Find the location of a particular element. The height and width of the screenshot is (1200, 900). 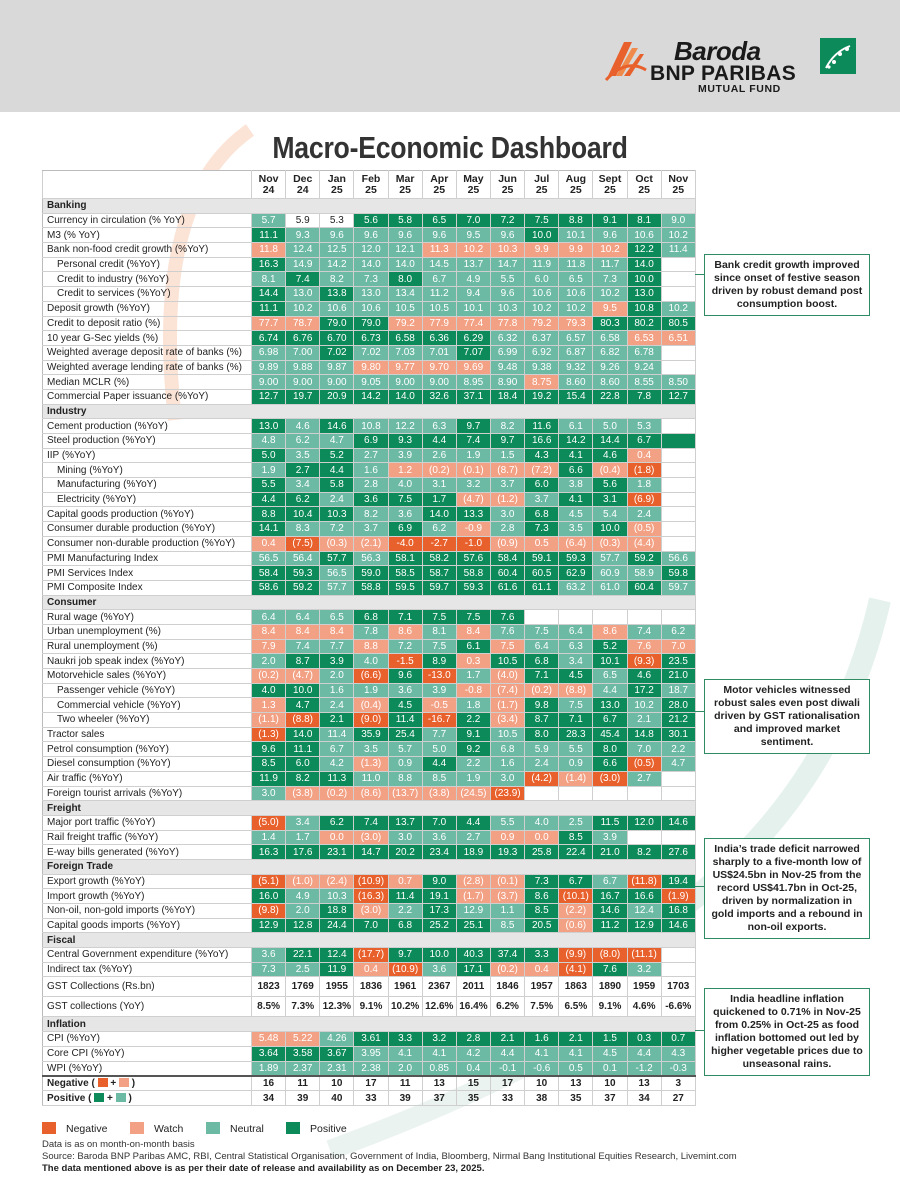

data-cell: 2.38 is located at coordinates (371, 1068).